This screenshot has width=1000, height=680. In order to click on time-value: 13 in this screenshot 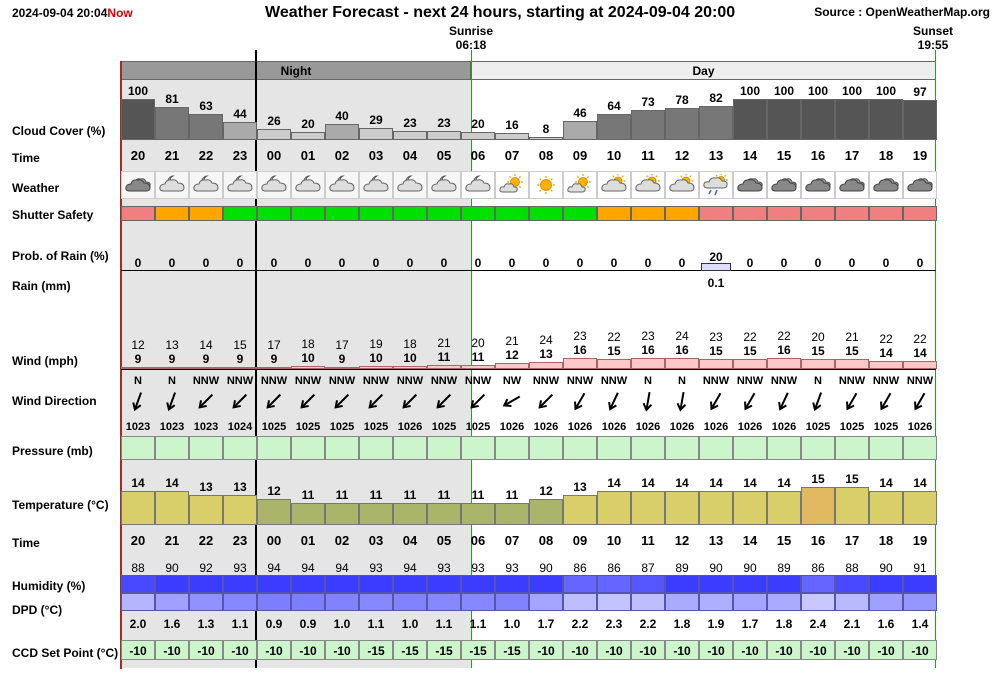, I will do `click(716, 155)`.